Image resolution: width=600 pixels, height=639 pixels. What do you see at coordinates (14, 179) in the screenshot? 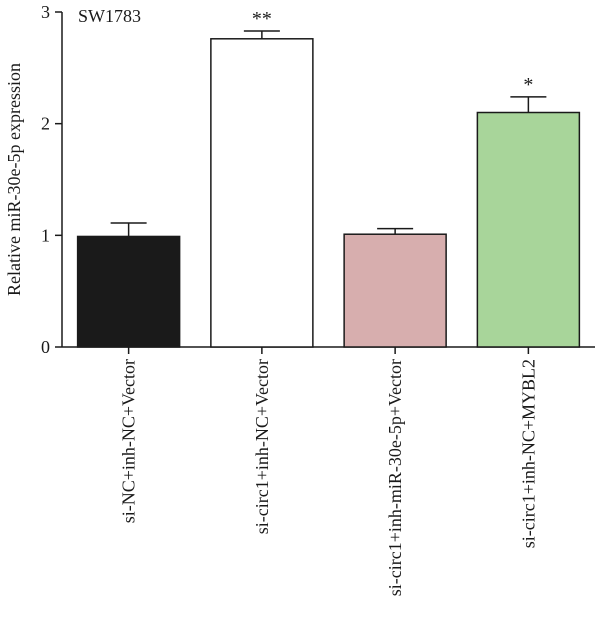
I see `y-axis-title: Relative miR-30e-5p expression` at bounding box center [14, 179].